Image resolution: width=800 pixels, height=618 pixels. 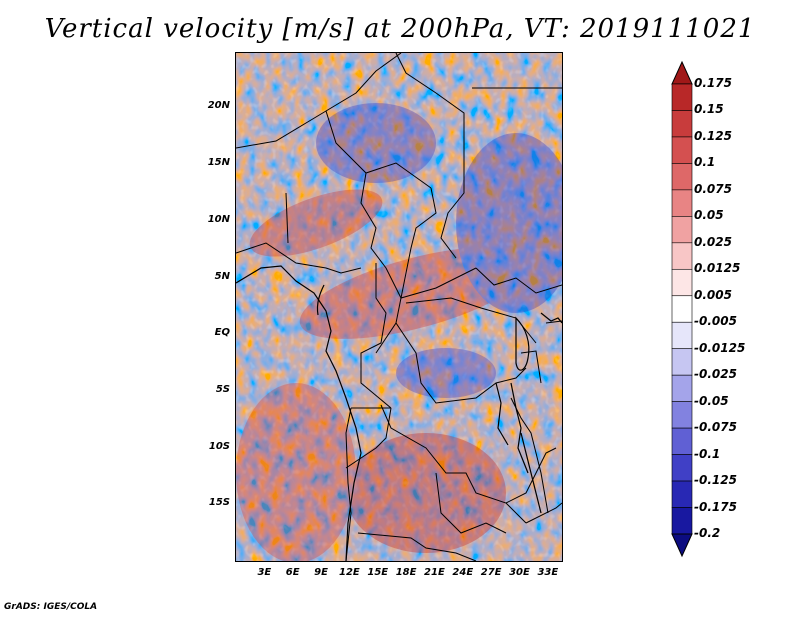 What do you see at coordinates (378, 572) in the screenshot?
I see `lon-tick-label: 15E` at bounding box center [378, 572].